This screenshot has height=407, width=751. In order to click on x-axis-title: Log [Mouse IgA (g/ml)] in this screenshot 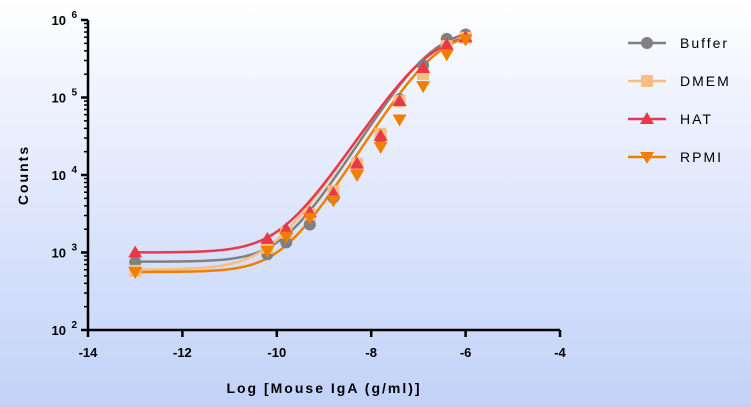, I will do `click(323, 388)`.